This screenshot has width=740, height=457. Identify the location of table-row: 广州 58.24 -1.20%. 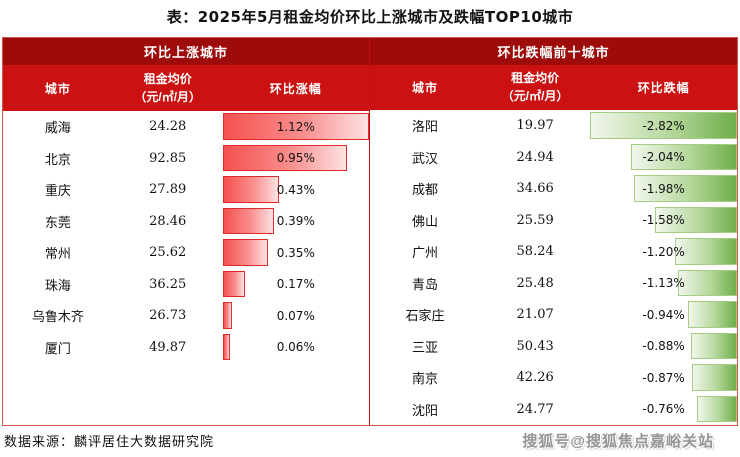
(553, 252).